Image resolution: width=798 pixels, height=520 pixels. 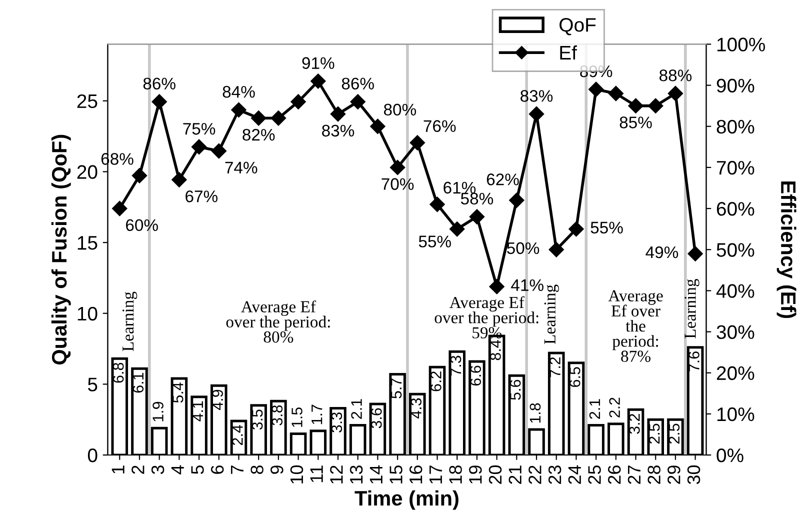 What do you see at coordinates (177, 469) in the screenshot?
I see `x-tick-label: 4` at bounding box center [177, 469].